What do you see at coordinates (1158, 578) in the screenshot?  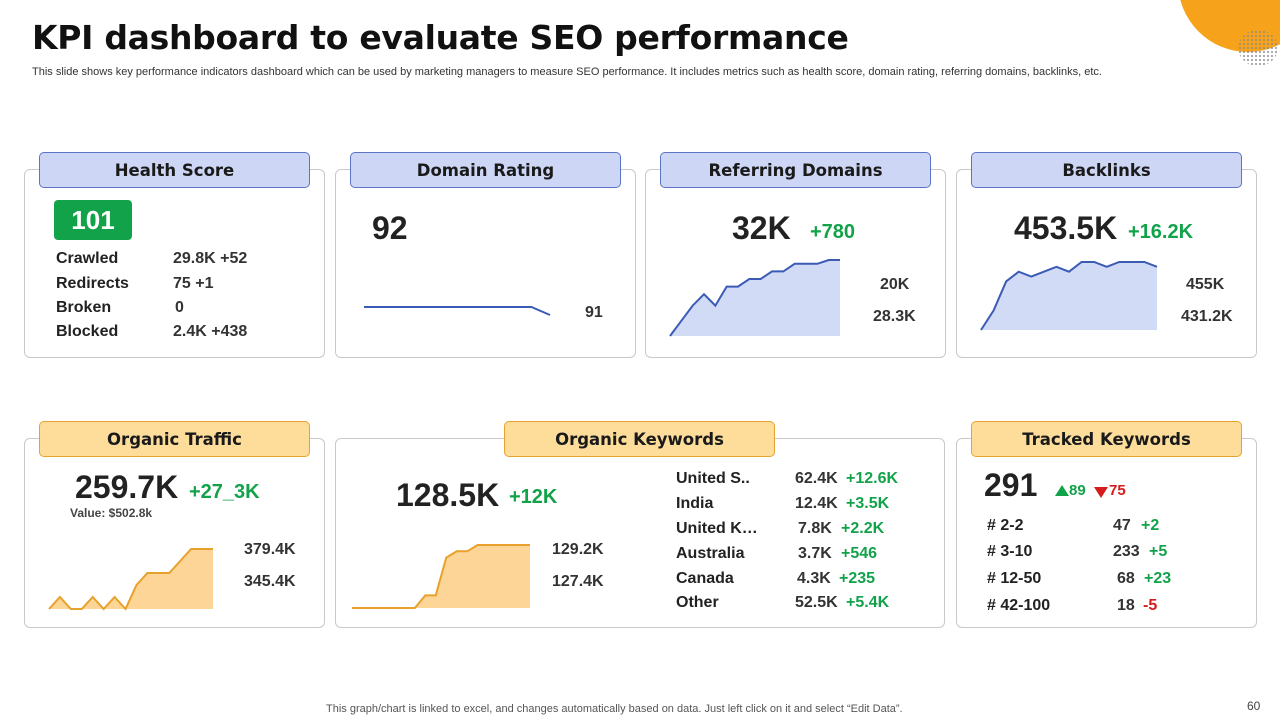 I see `tracked-row-change: +23` at bounding box center [1158, 578].